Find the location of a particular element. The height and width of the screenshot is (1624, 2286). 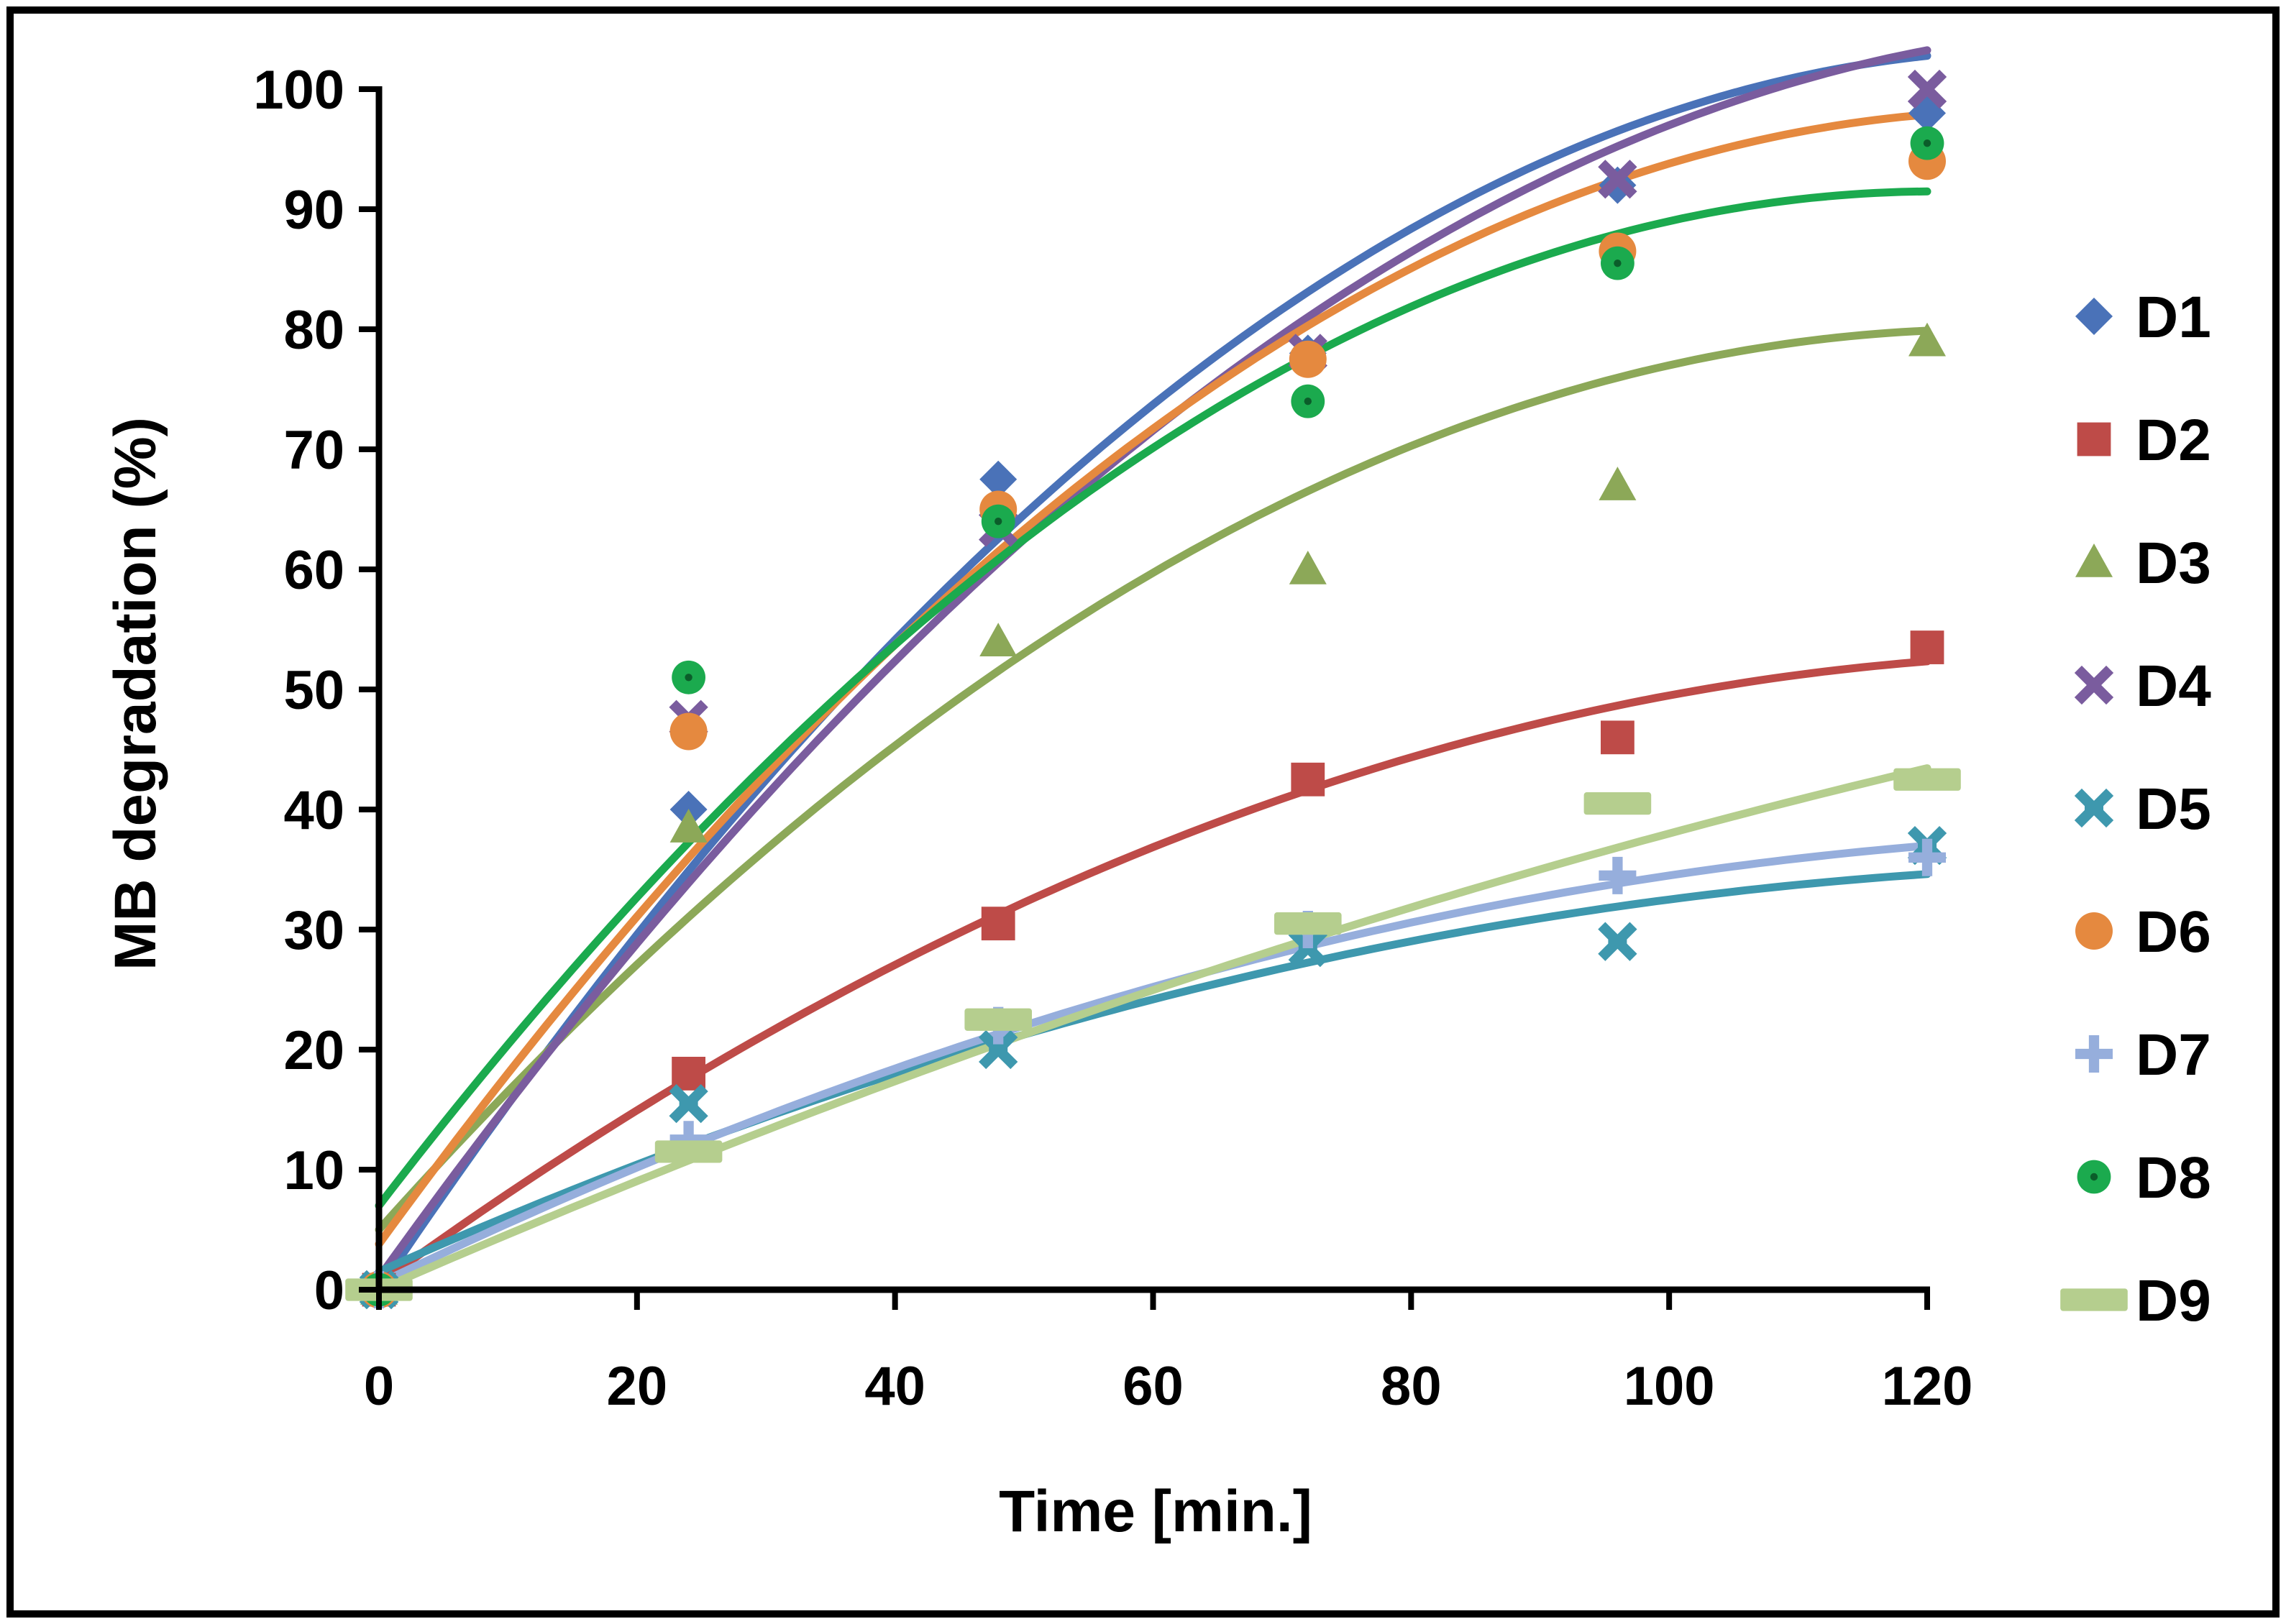

legend-item-d7: D7 is located at coordinates (2143, 1055).